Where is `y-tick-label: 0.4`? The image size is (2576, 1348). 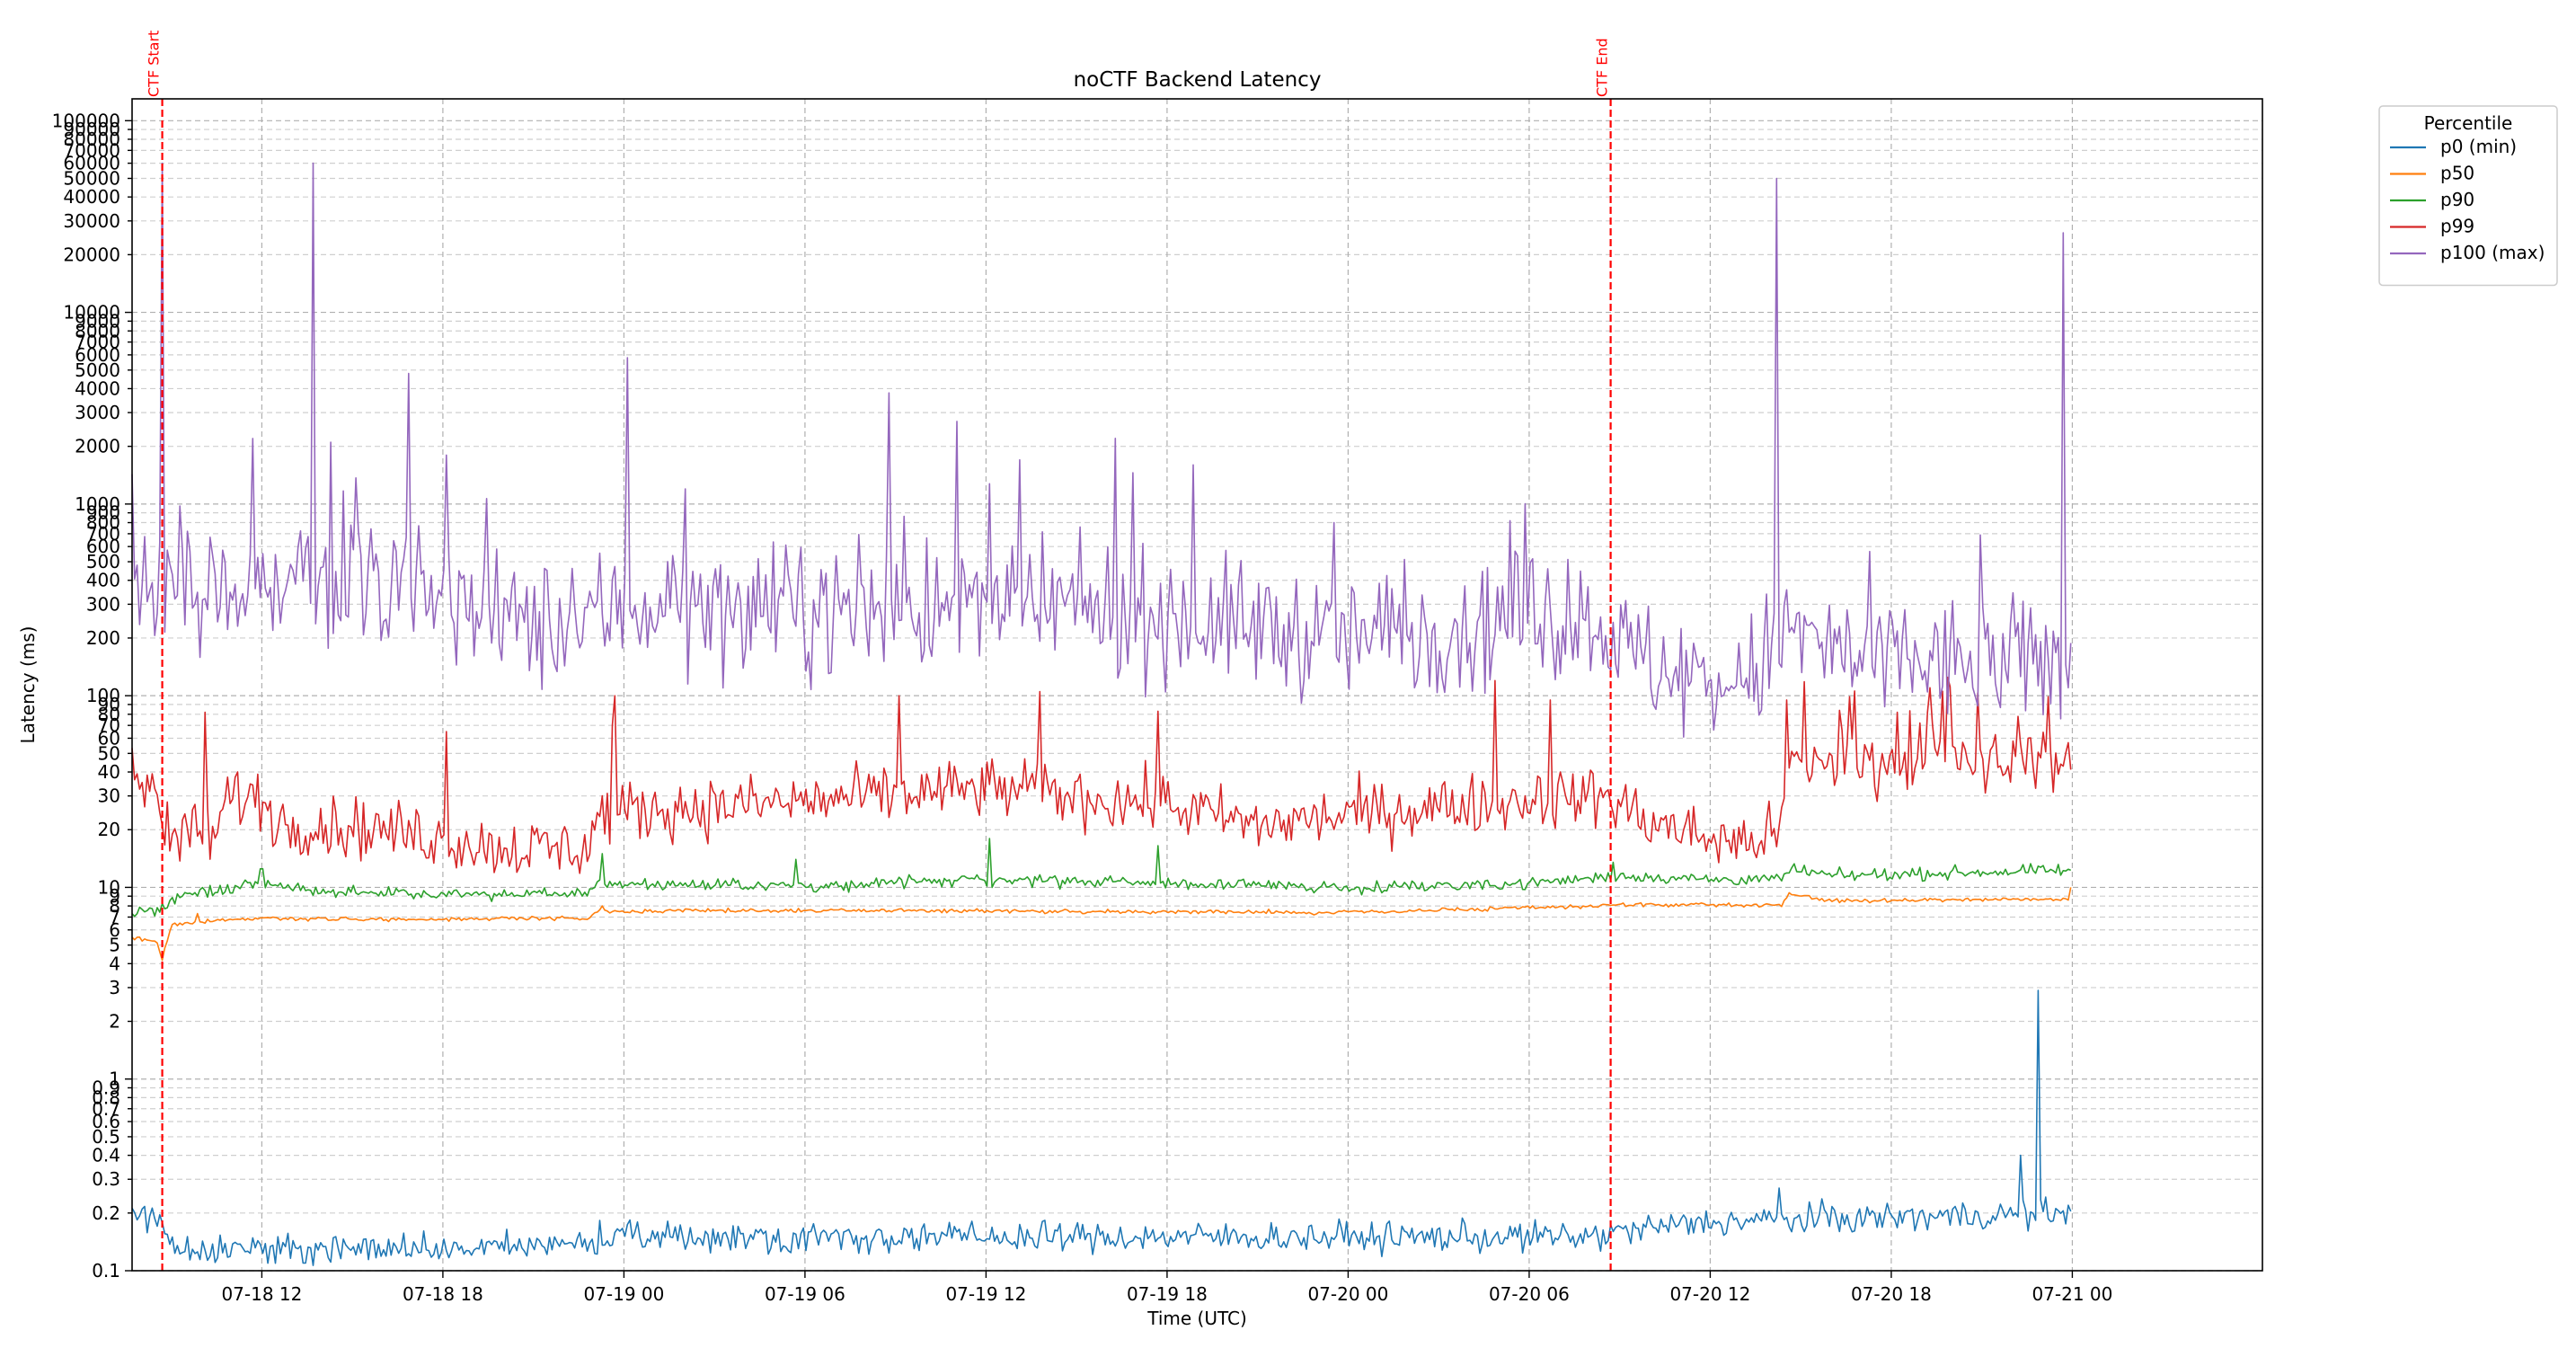
y-tick-label: 0.4 is located at coordinates (106, 1155).